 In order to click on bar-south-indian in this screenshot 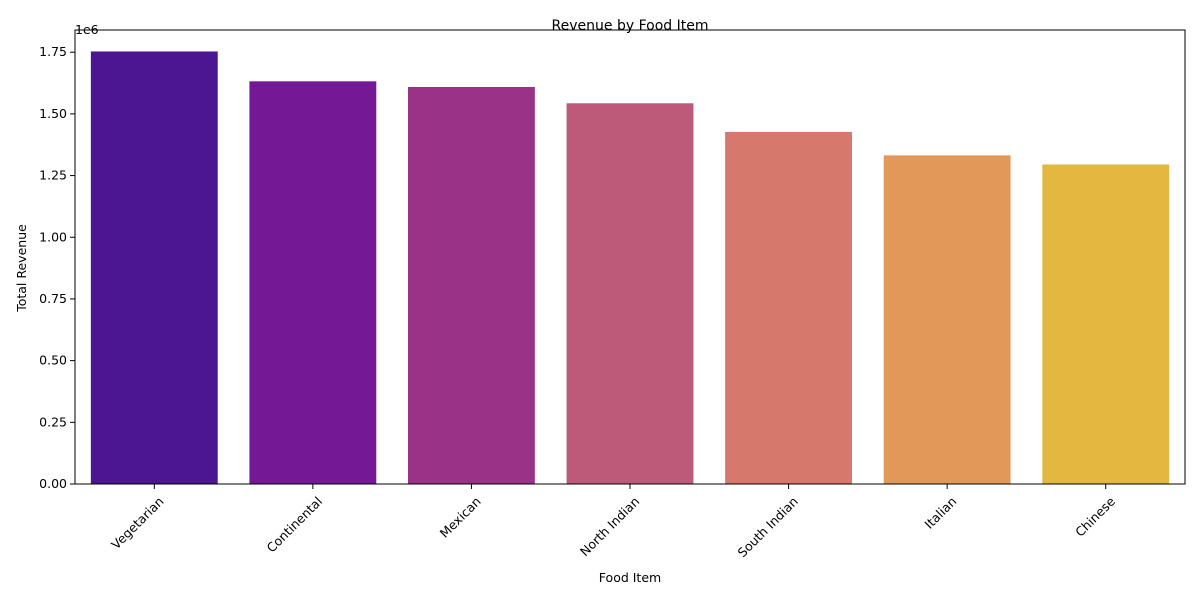, I will do `click(788, 307)`.